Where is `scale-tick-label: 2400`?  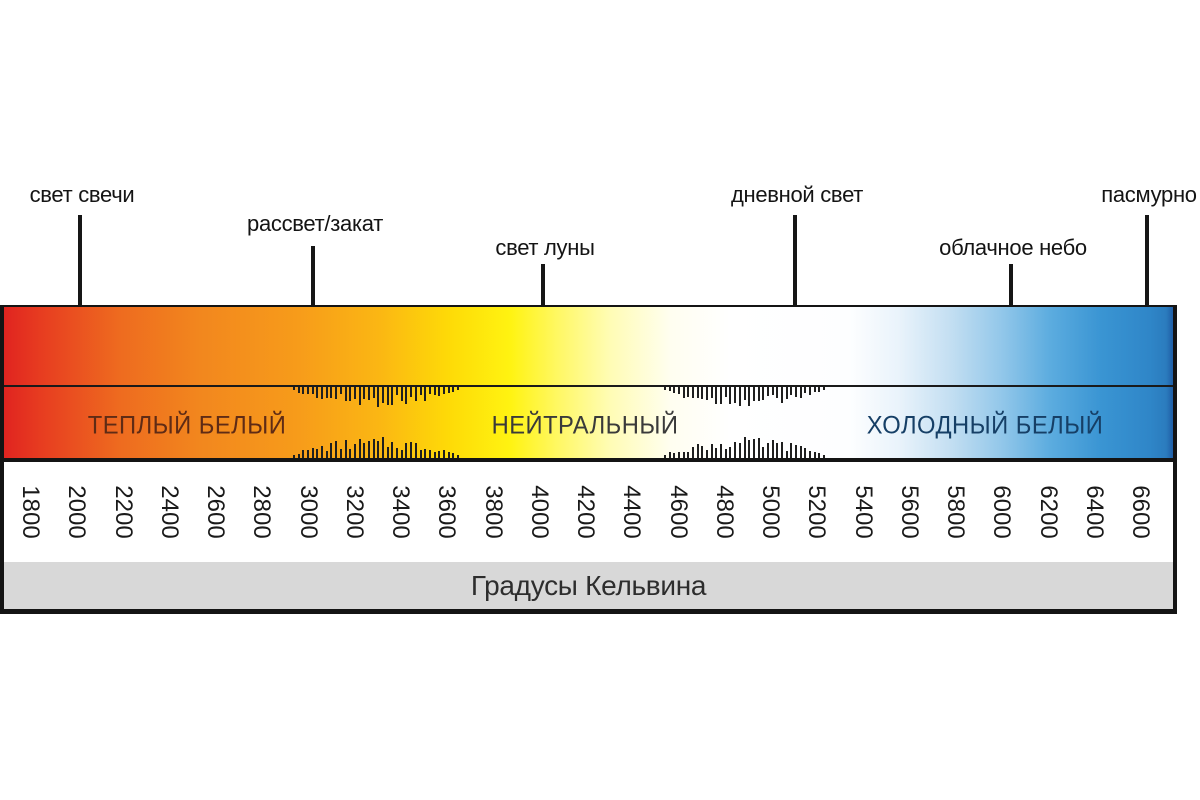 scale-tick-label: 2400 is located at coordinates (169, 512).